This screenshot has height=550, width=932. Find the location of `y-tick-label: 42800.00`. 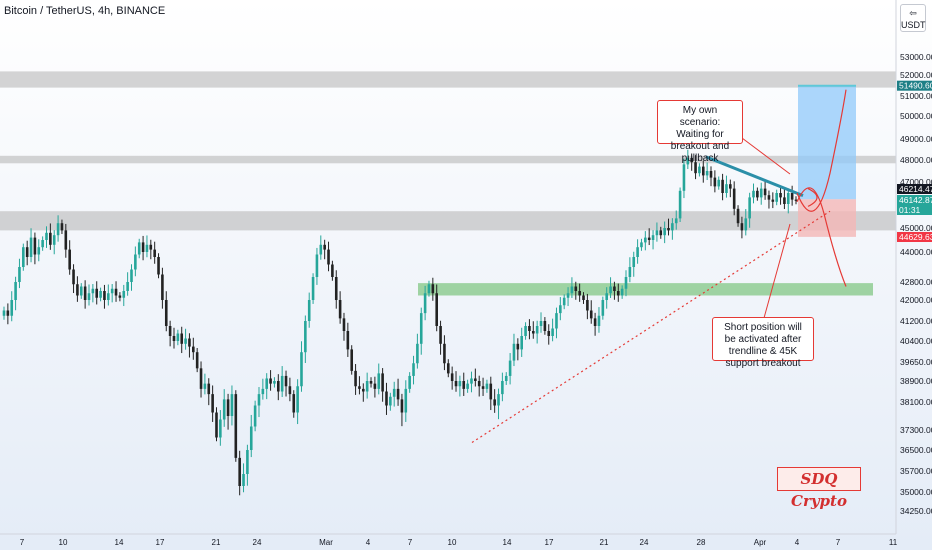

y-tick-label: 42800.00 is located at coordinates (916, 282).